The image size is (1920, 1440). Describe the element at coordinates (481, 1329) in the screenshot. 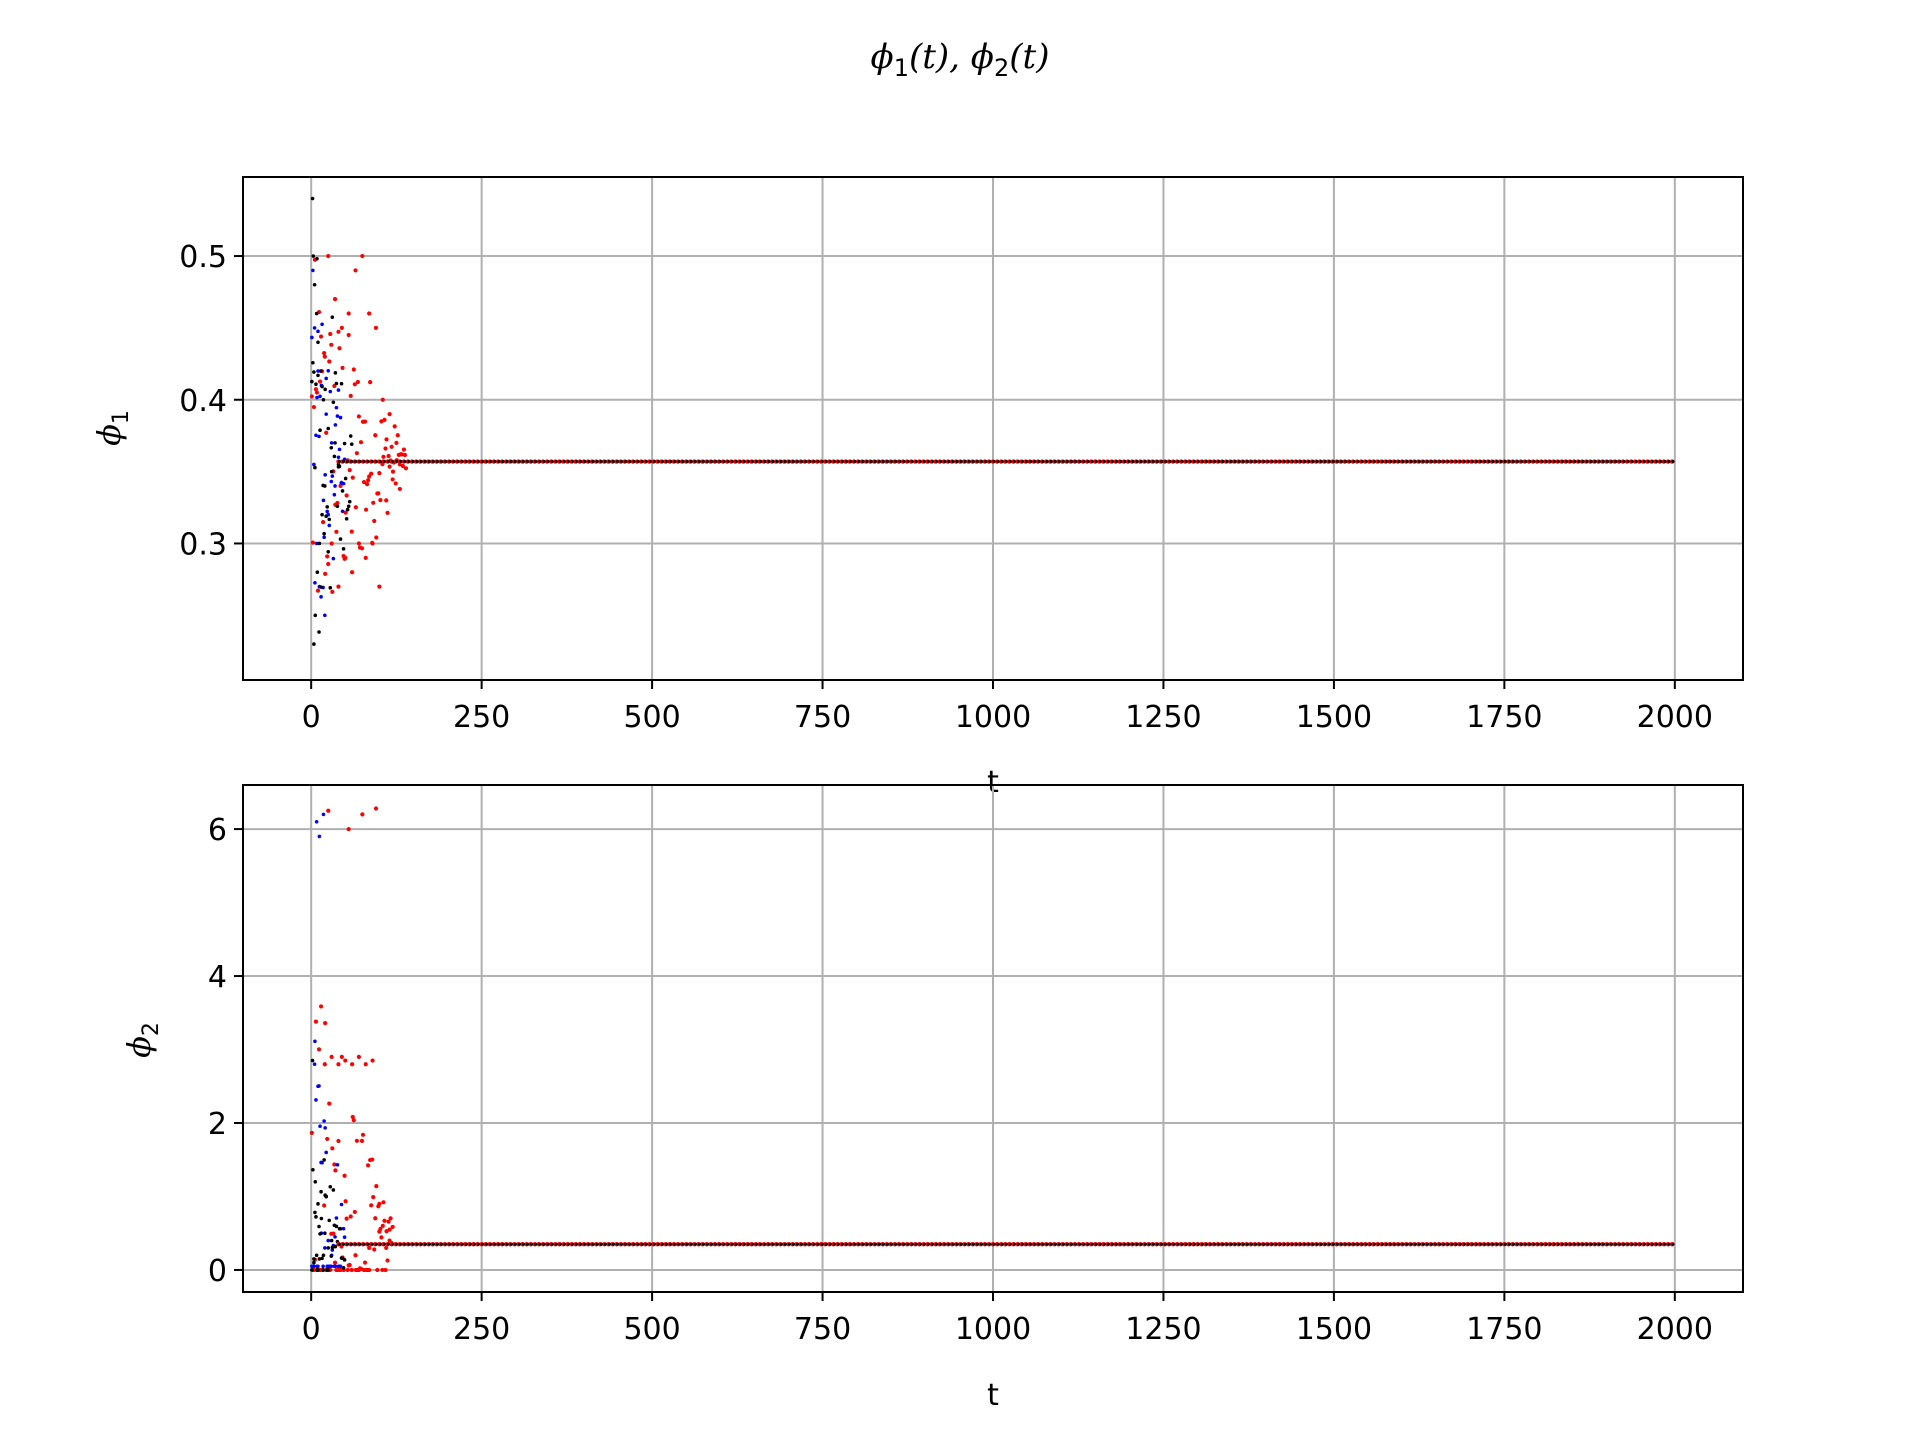

I see `phi2-xtick-label: 250` at that location.